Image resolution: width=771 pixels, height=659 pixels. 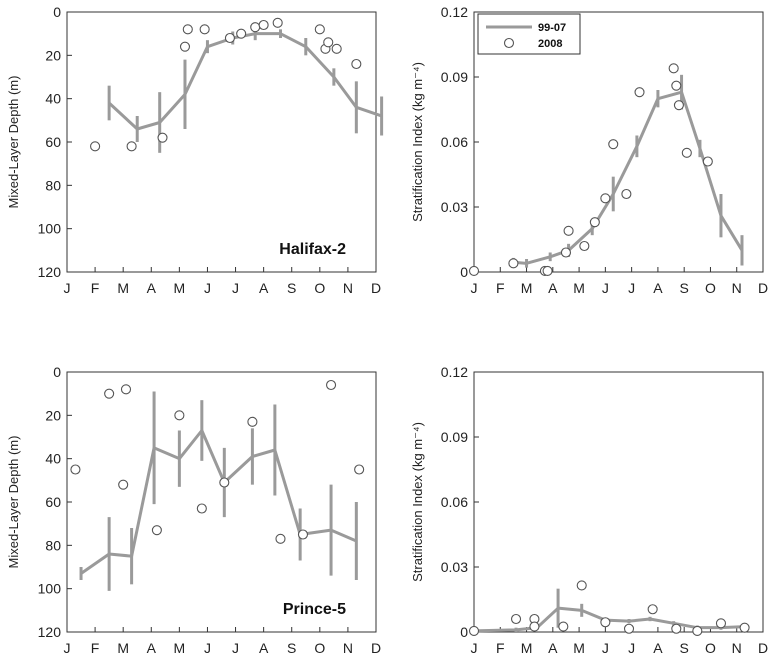 I want to click on station-label: Prince-5, so click(x=314, y=609).